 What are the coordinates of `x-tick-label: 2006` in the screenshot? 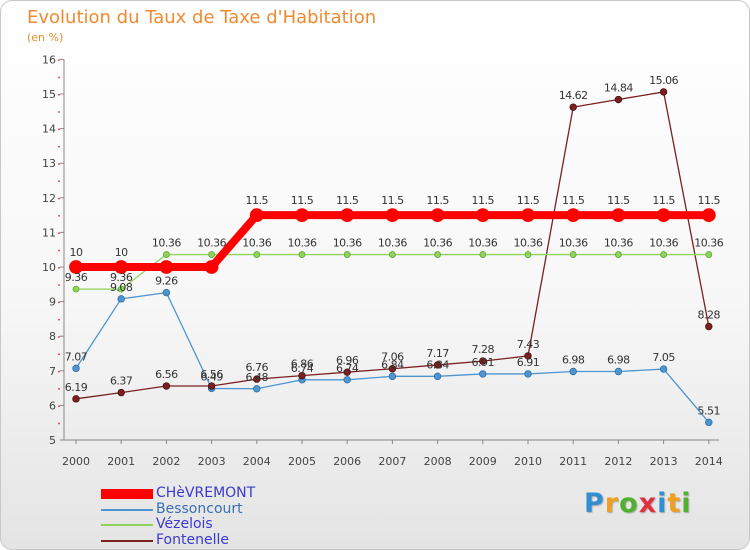 It's located at (347, 461).